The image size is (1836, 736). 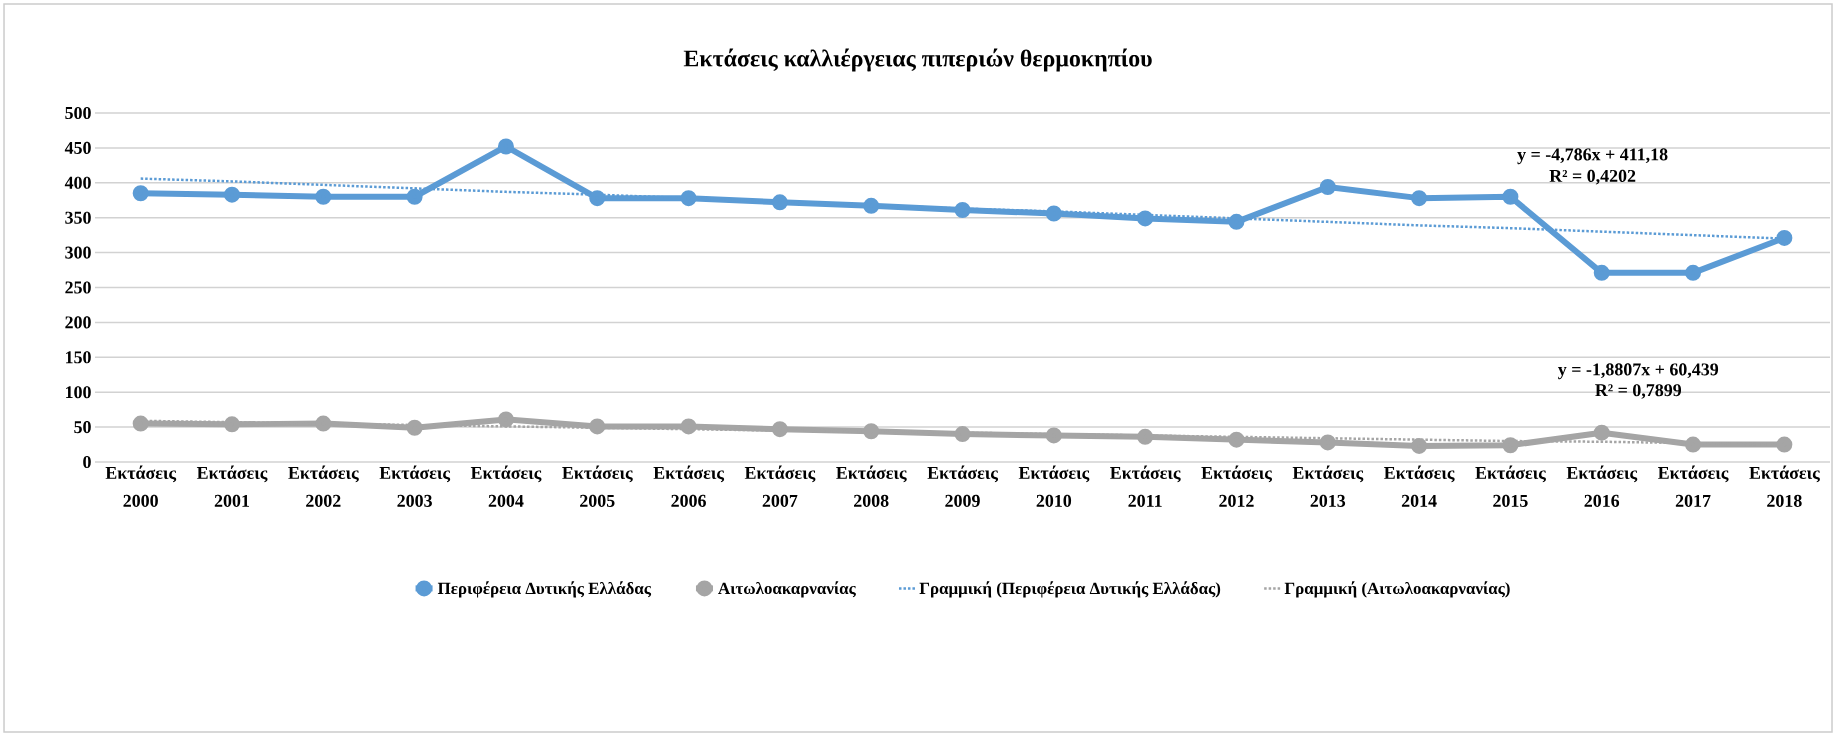 What do you see at coordinates (1070, 589) in the screenshot?
I see `legend-label: Γραμμική (Περιφέρεια Δυτικής Ελλάδας)` at bounding box center [1070, 589].